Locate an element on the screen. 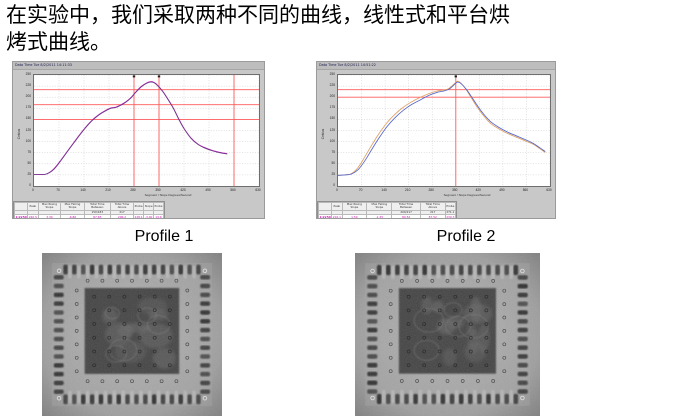 The height and width of the screenshot is (418, 694). stats-col-header: Slope is located at coordinates (149, 206).